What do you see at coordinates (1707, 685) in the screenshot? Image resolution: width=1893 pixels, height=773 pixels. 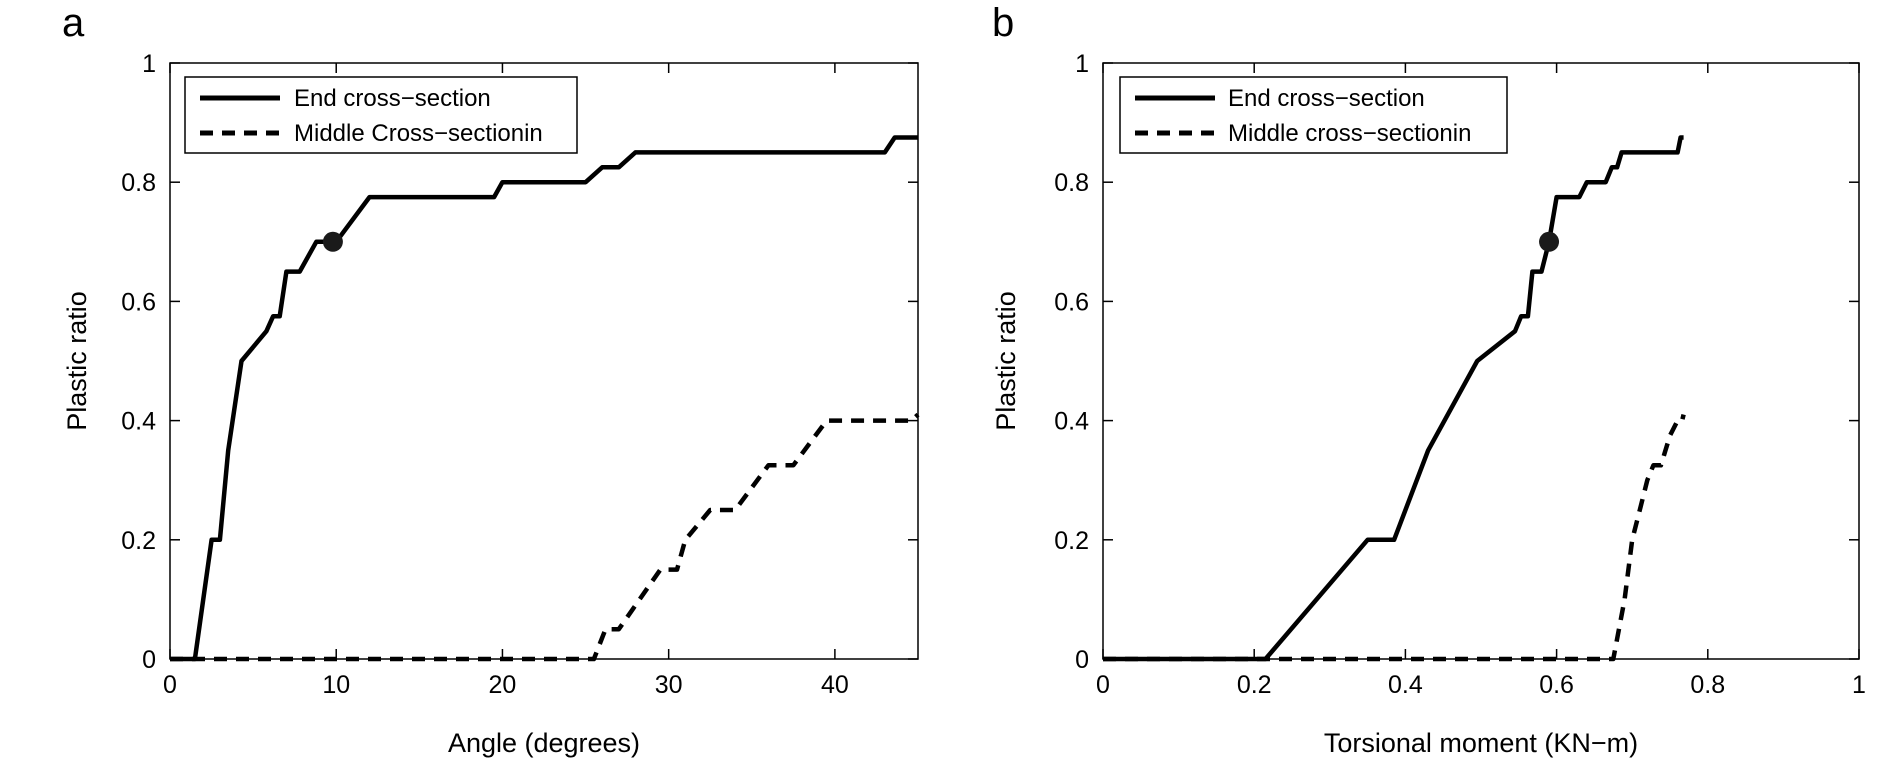 I see `x-tick-label-b: 0.8` at bounding box center [1707, 685].